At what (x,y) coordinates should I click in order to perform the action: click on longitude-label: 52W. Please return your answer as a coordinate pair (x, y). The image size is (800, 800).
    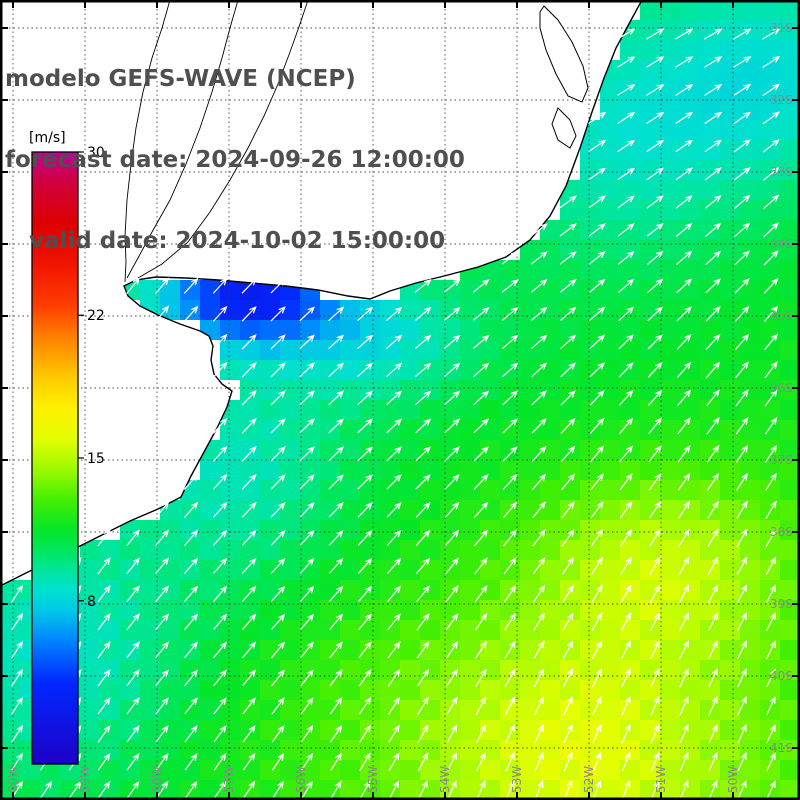
    Looking at the image, I should click on (589, 779).